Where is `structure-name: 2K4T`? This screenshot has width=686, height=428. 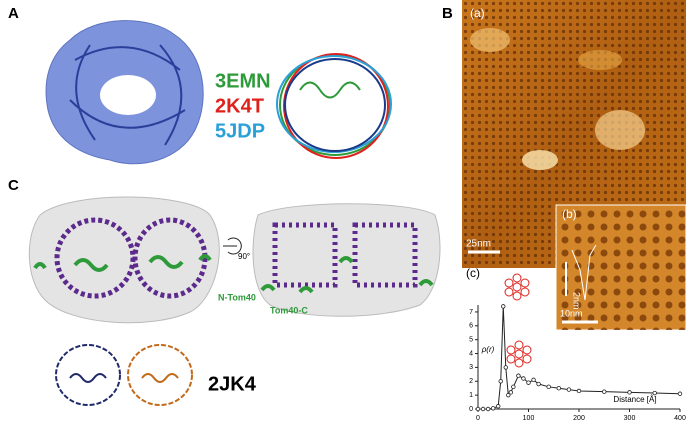 structure-name: 2K4T is located at coordinates (239, 106).